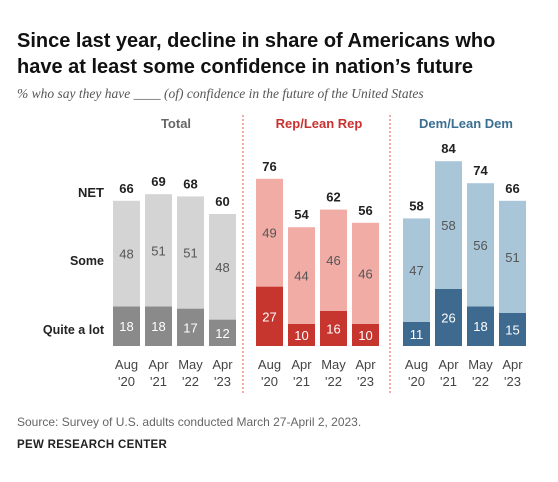 The height and width of the screenshot is (482, 558). Describe the element at coordinates (416, 205) in the screenshot. I see `data-label-net: 58` at that location.